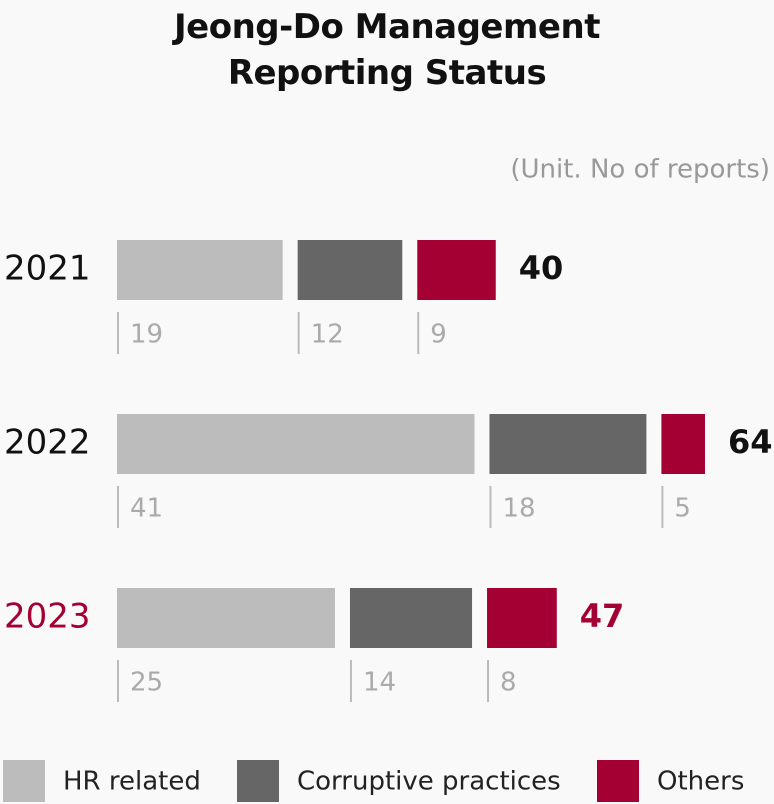 The height and width of the screenshot is (804, 774). I want to click on legend-label: HR related, so click(132, 782).